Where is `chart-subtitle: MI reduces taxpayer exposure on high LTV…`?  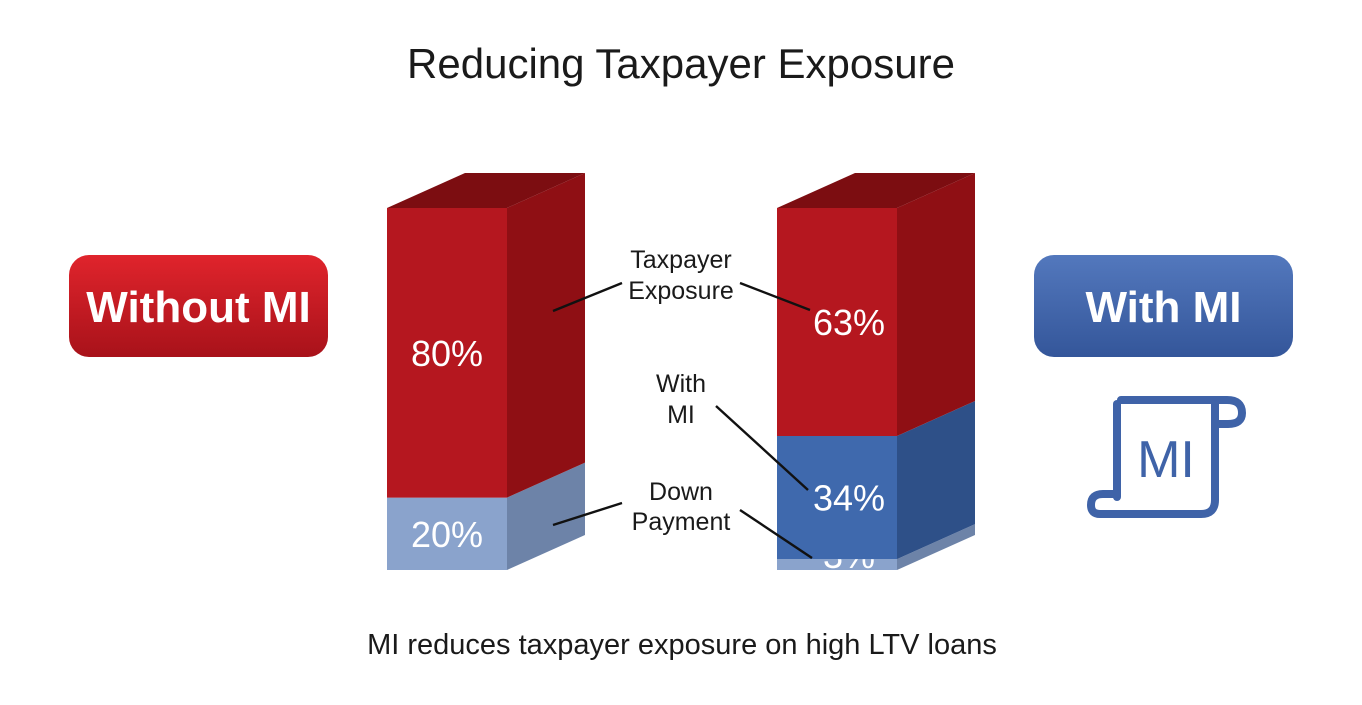 chart-subtitle: MI reduces taxpayer exposure on high LTV… is located at coordinates (682, 645).